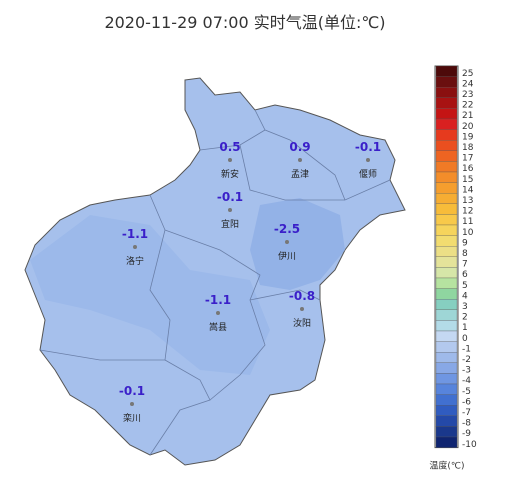 This screenshot has height=500, width=507. Describe the element at coordinates (229, 147) in the screenshot. I see `station-value: 0.5` at that location.